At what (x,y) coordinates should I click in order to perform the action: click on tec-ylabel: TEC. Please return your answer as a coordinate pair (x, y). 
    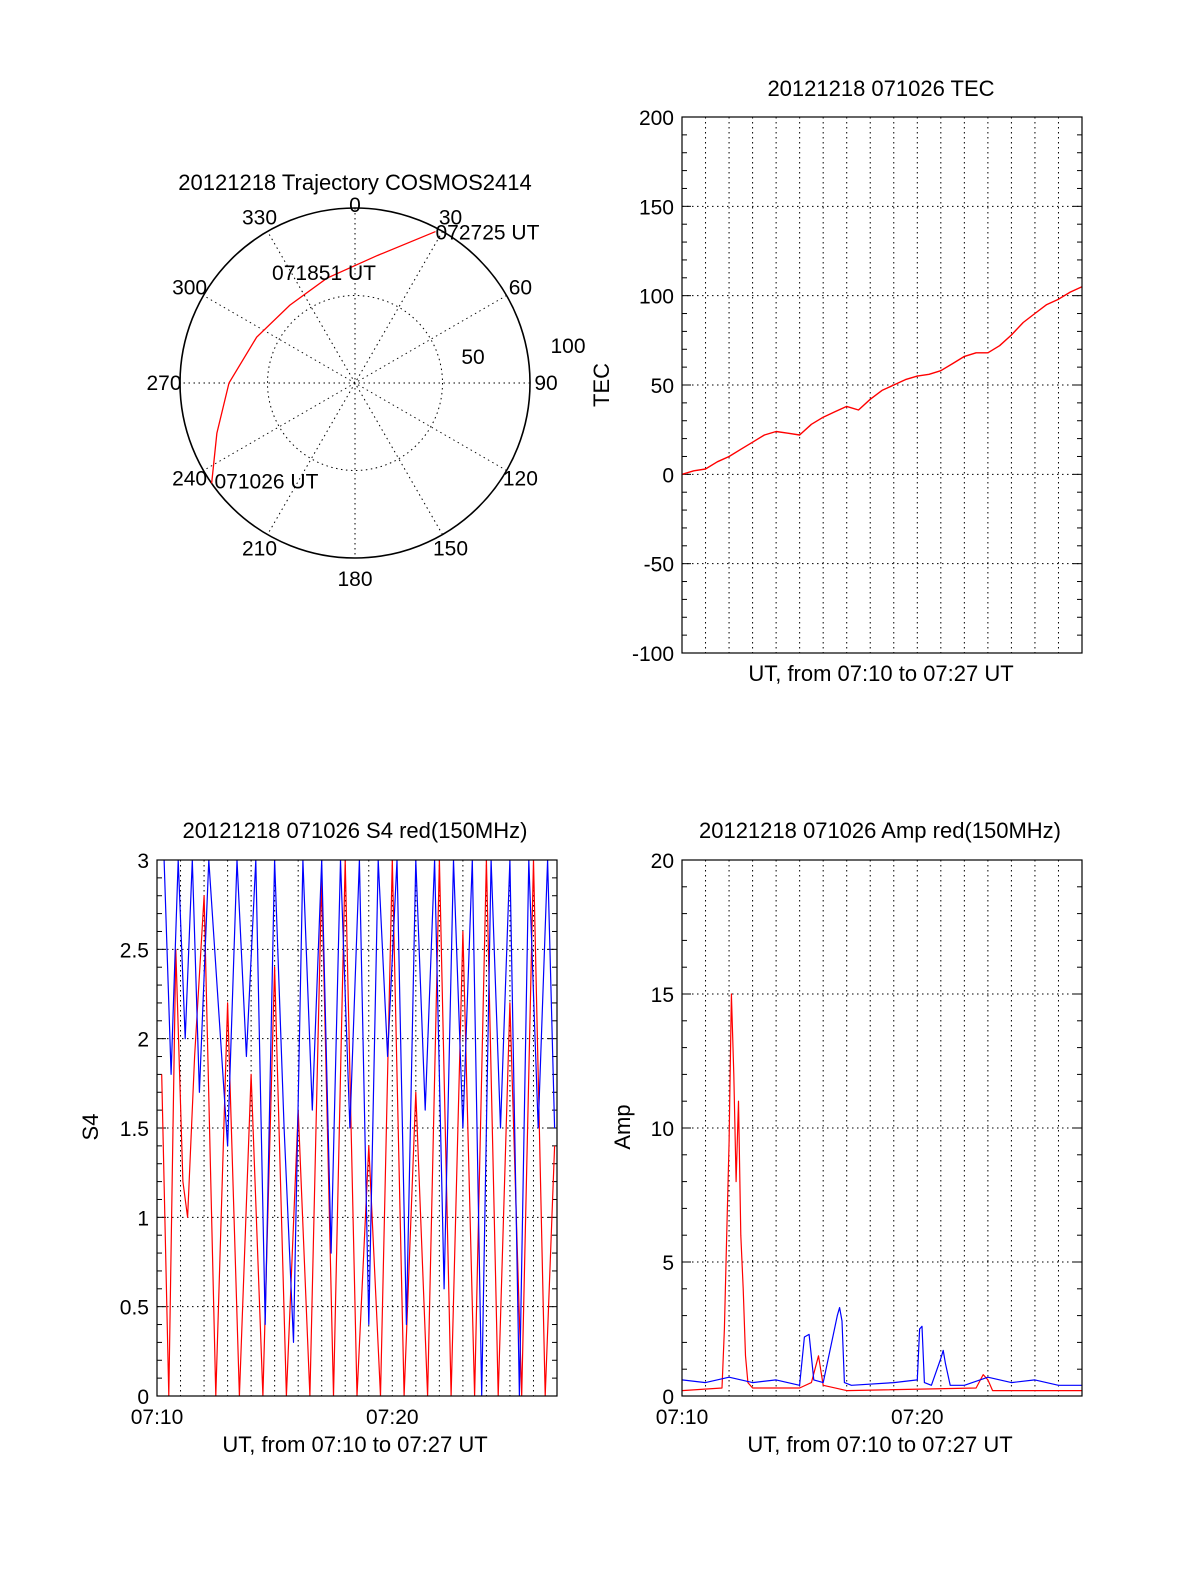
    Looking at the image, I should click on (601, 385).